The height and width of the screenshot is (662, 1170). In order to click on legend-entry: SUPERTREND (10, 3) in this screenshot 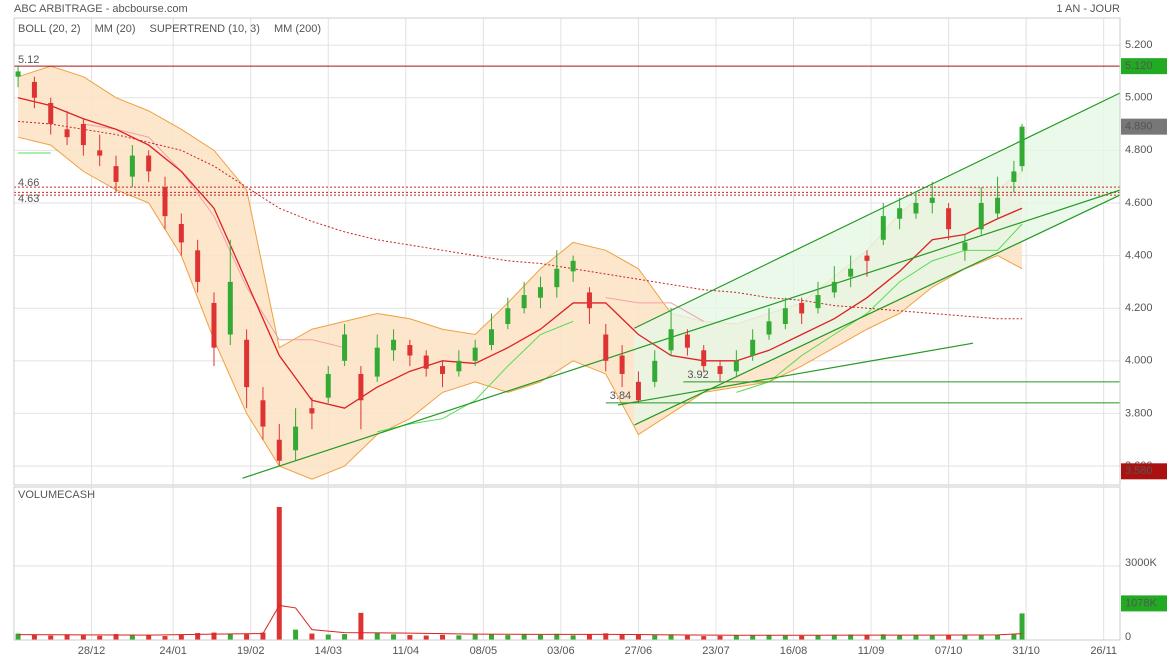, I will do `click(205, 29)`.